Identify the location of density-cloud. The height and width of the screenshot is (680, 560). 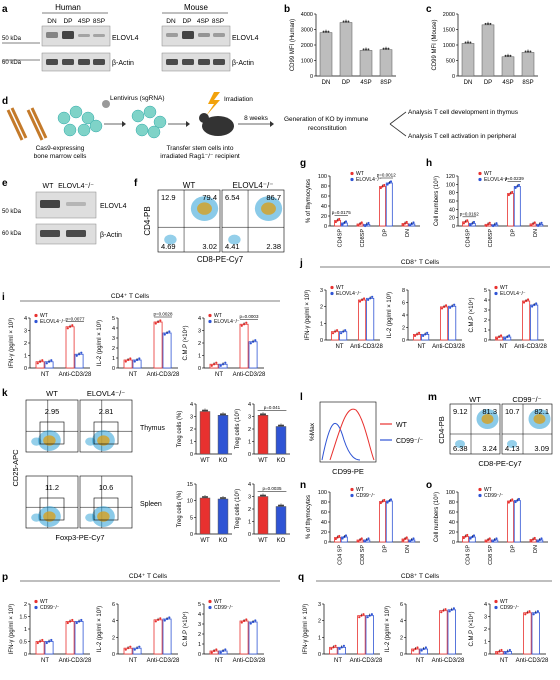
(460, 444).